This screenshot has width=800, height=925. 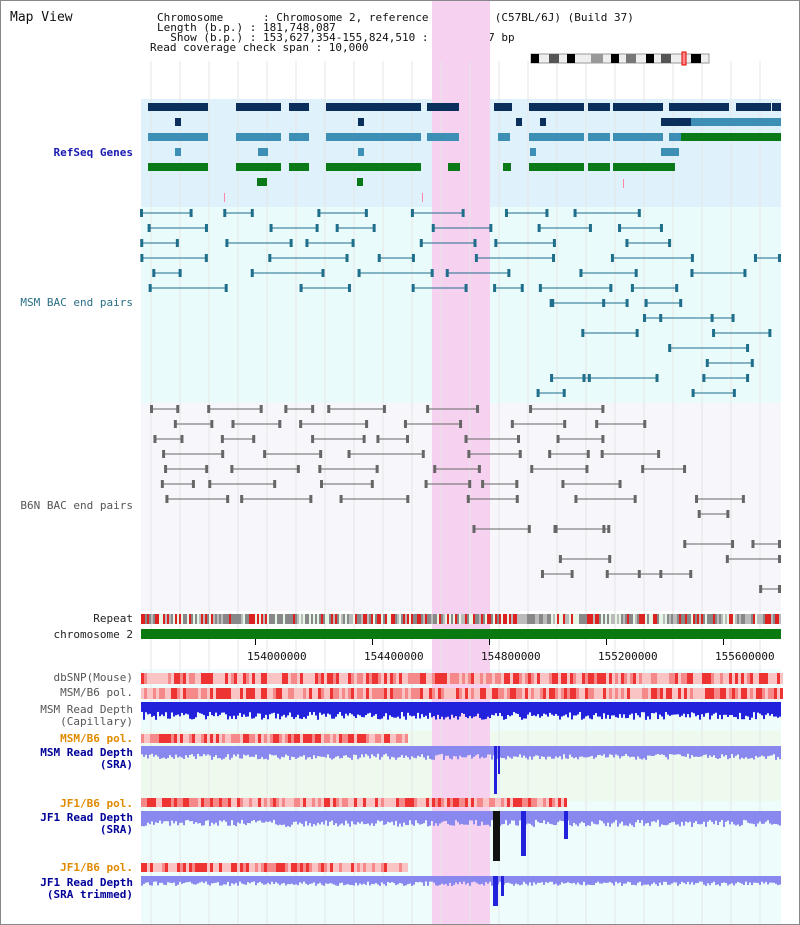 What do you see at coordinates (554, 58) in the screenshot?
I see `ideogram-band` at bounding box center [554, 58].